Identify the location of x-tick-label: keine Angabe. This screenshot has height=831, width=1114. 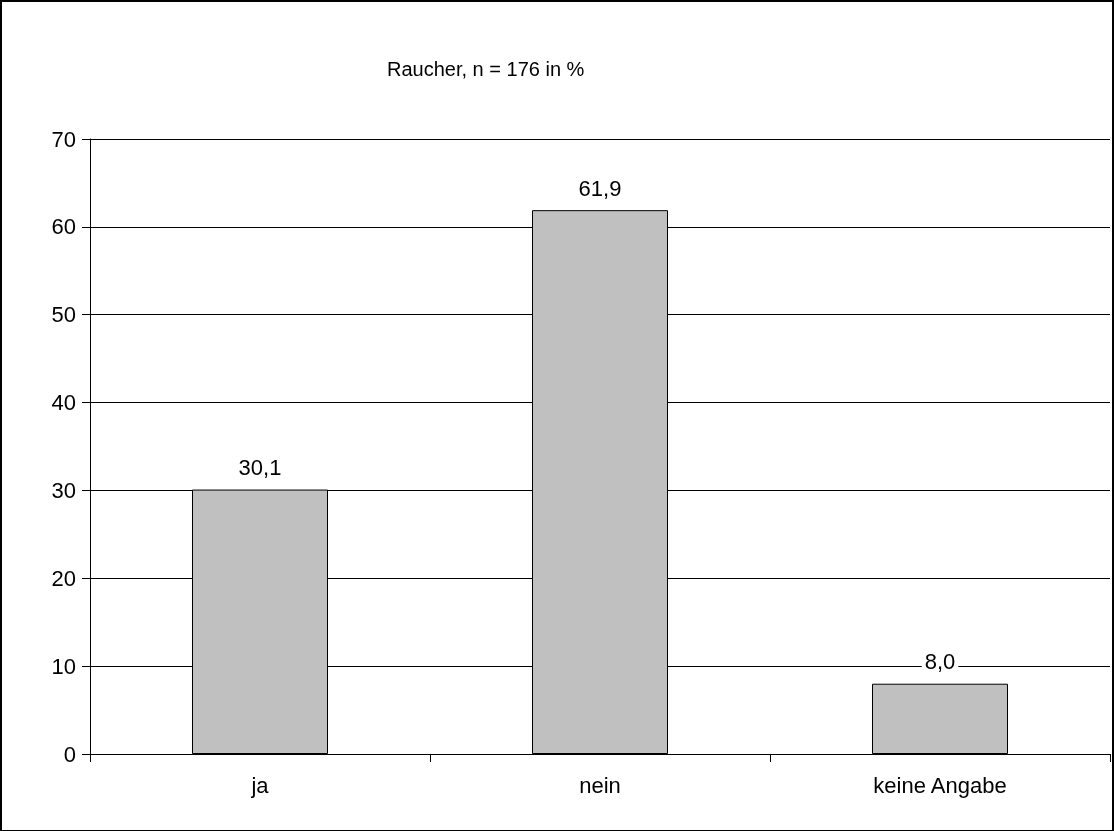
(940, 785).